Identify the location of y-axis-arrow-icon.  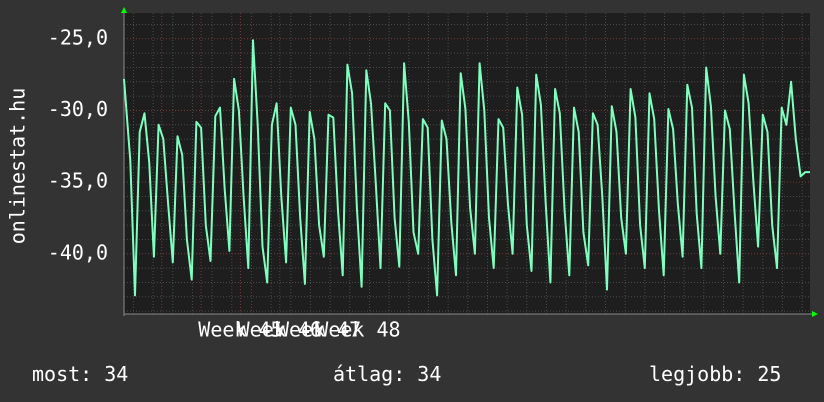
(124, 10).